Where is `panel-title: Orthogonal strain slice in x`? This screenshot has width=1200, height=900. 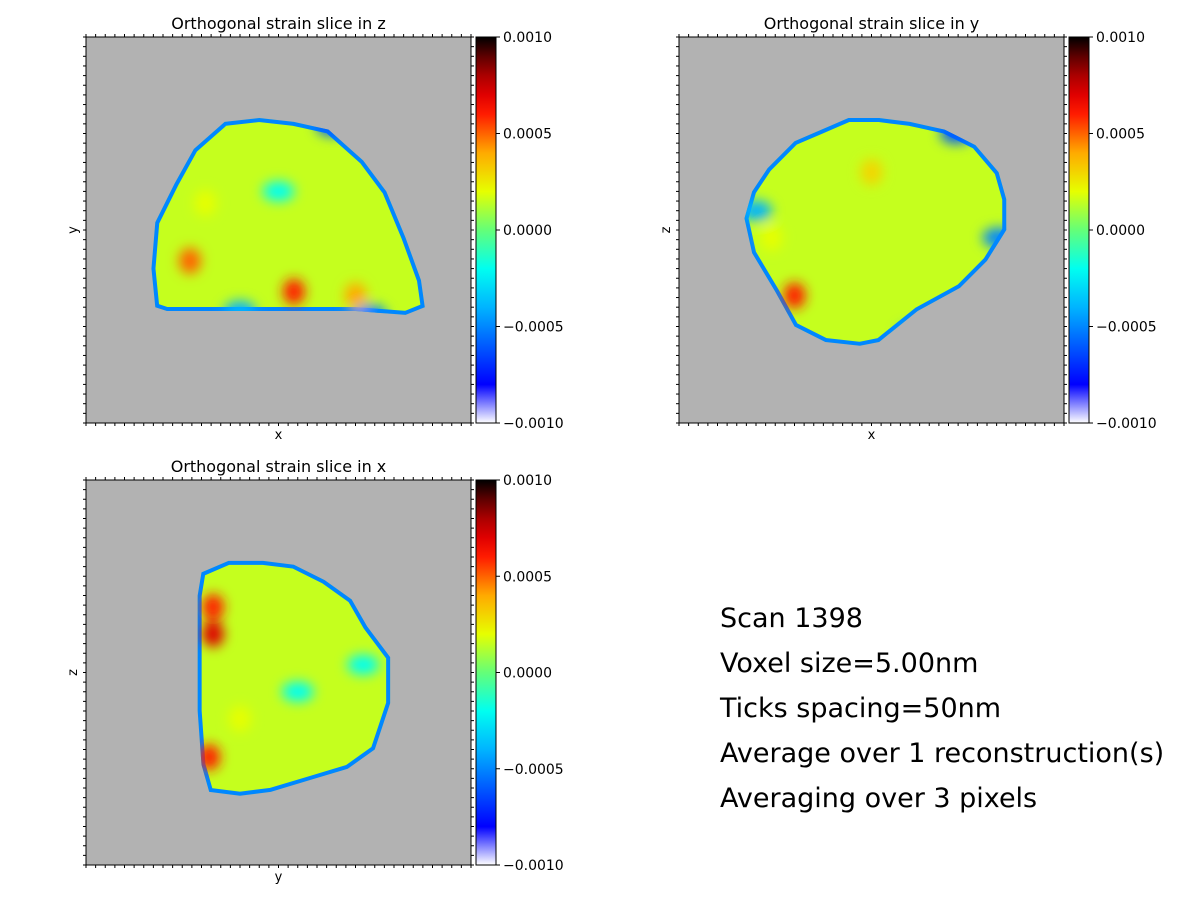 panel-title: Orthogonal strain slice in x is located at coordinates (279, 466).